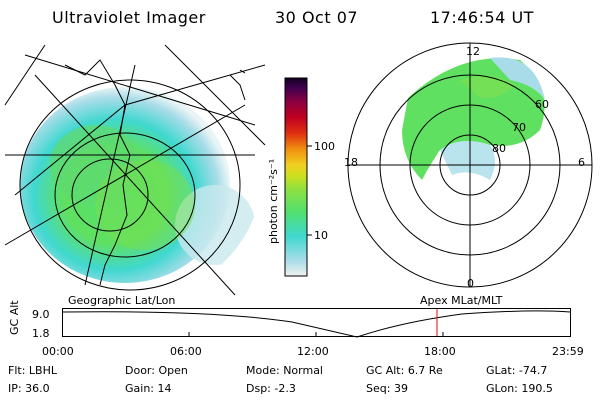  Describe the element at coordinates (156, 370) in the screenshot. I see `param-door: Door: Open` at that location.